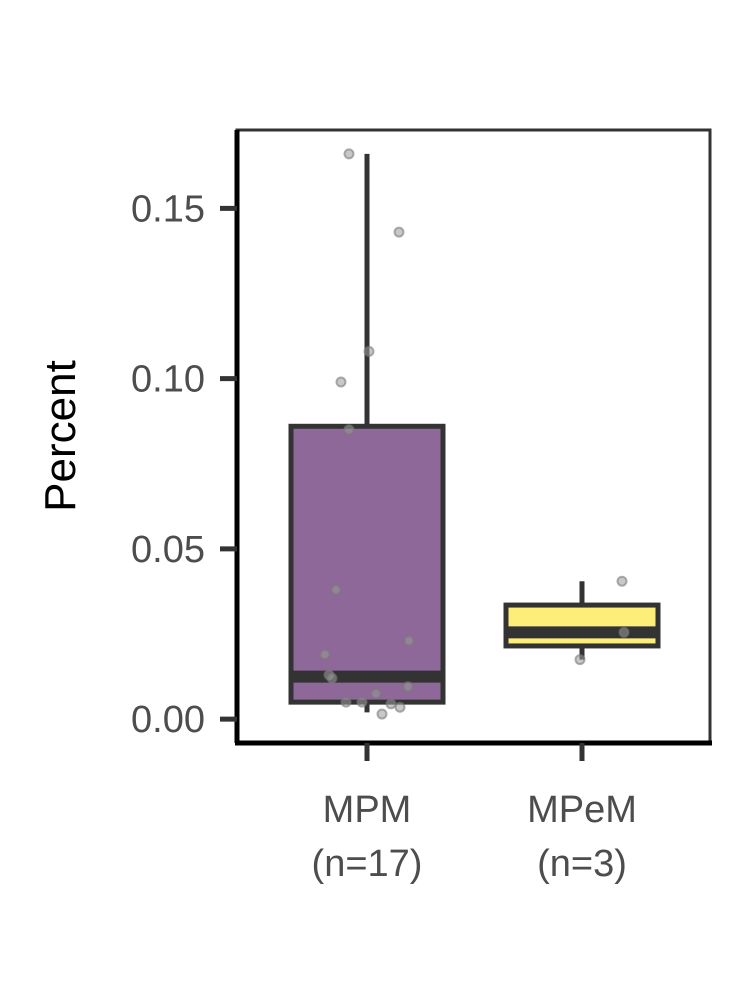 Image resolution: width=750 pixels, height=985 pixels. What do you see at coordinates (60, 436) in the screenshot?
I see `y-axis-title: Percent` at bounding box center [60, 436].